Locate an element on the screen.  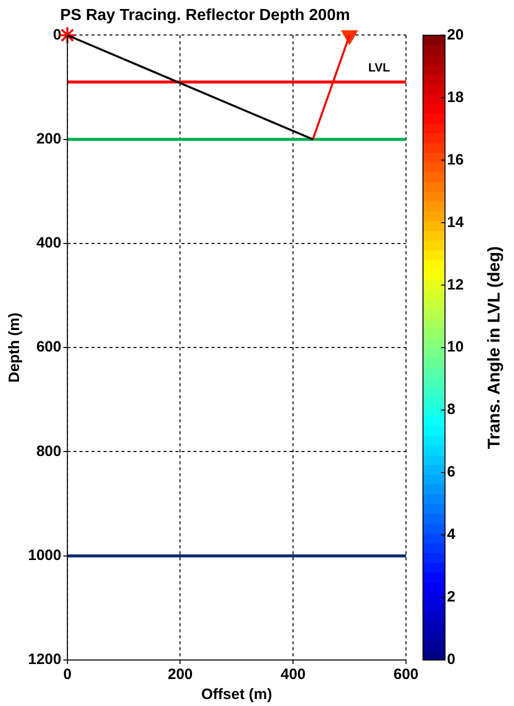
color-bar-label: 14 is located at coordinates (455, 222).